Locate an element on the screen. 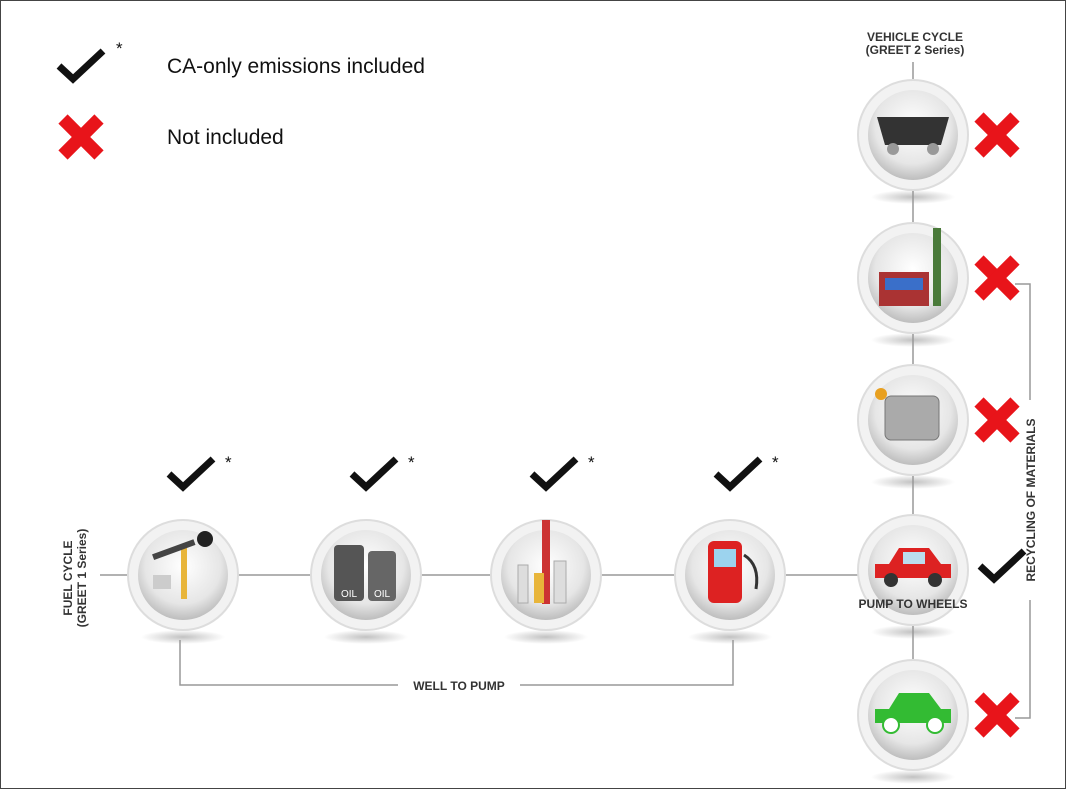  cycle-sublabel: (GREET 1 Series) is located at coordinates (82, 578).